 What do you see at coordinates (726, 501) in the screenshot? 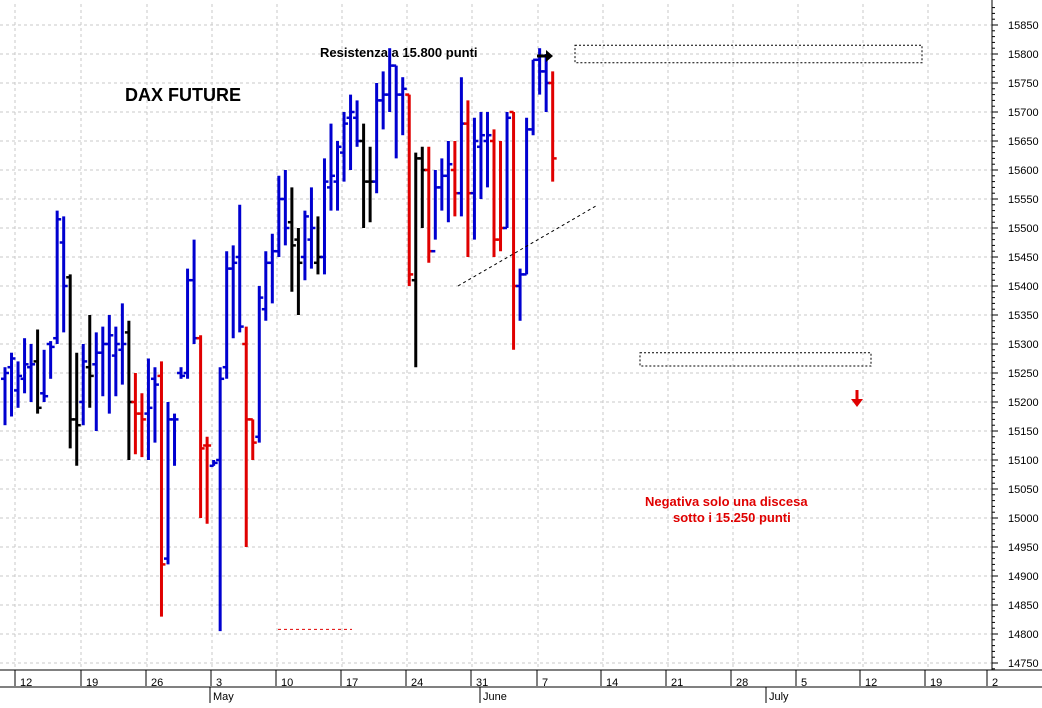
I see `negative-note-line1: Negativa solo una discesa` at bounding box center [726, 501].